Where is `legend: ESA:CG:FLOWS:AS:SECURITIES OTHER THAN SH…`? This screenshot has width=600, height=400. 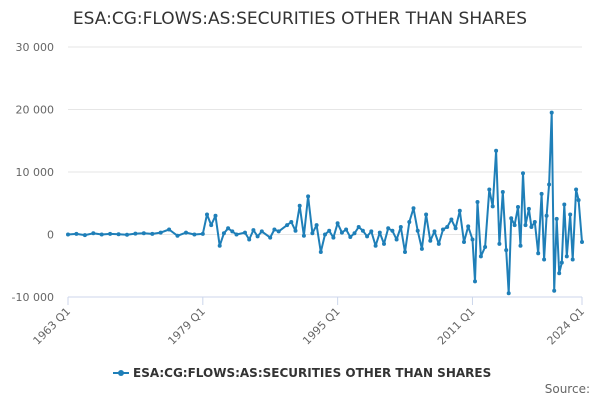
legend: ESA:CG:FLOWS:AS:SECURITIES OTHER THAN SH… is located at coordinates (302, 373).